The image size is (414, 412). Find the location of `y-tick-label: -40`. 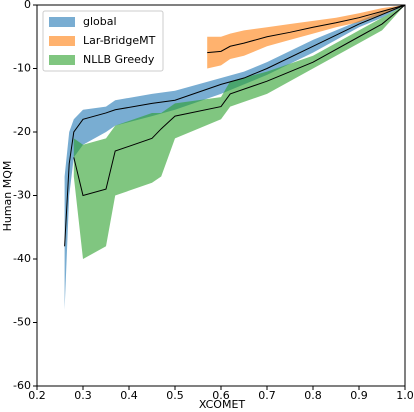

y-tick-label: -40 is located at coordinates (22, 258).